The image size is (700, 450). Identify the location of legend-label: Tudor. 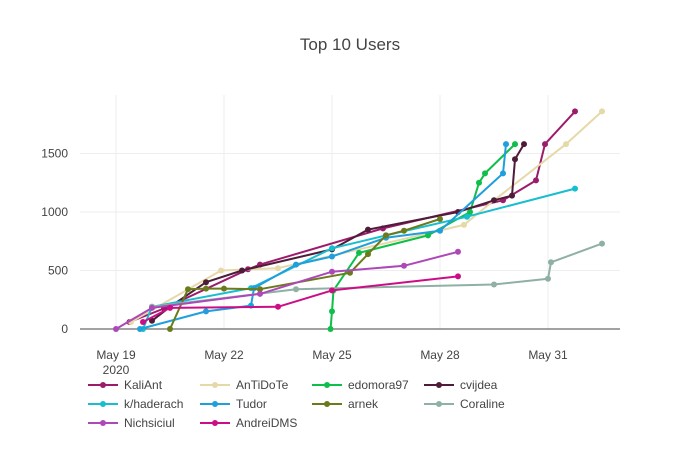
(251, 404).